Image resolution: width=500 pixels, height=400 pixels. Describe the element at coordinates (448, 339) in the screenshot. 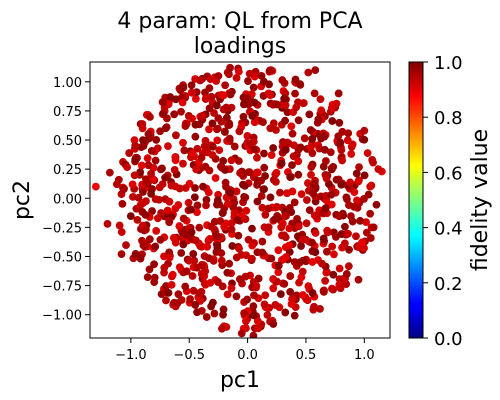

I see `colorbar-tick-label: 0.0` at that location.